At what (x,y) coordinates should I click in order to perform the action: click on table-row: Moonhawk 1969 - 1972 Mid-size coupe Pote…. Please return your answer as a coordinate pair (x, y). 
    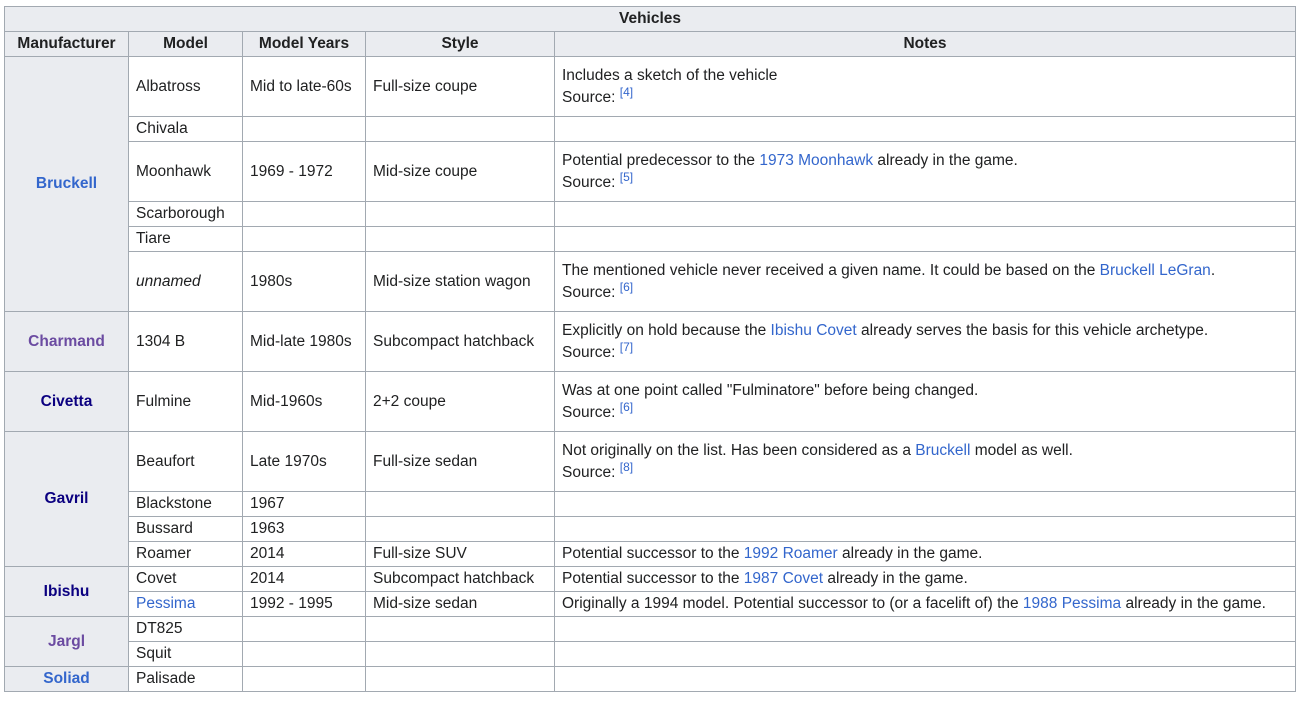
    Looking at the image, I should click on (650, 171).